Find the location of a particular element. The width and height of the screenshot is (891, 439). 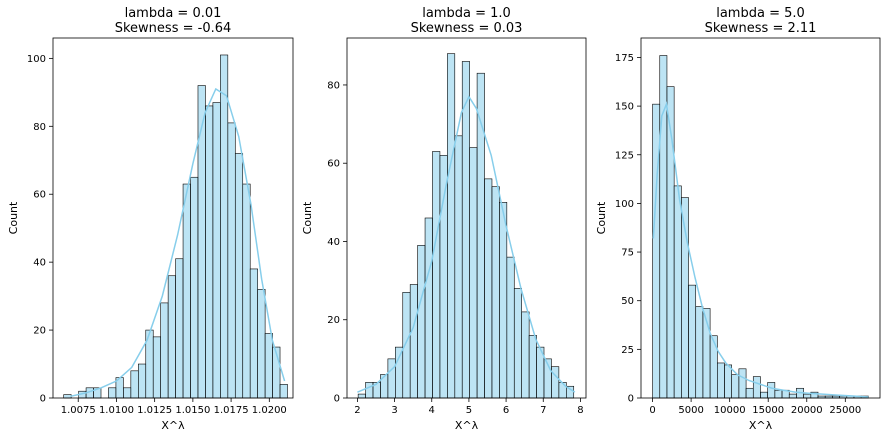

x-tick-label: 2 is located at coordinates (357, 410).